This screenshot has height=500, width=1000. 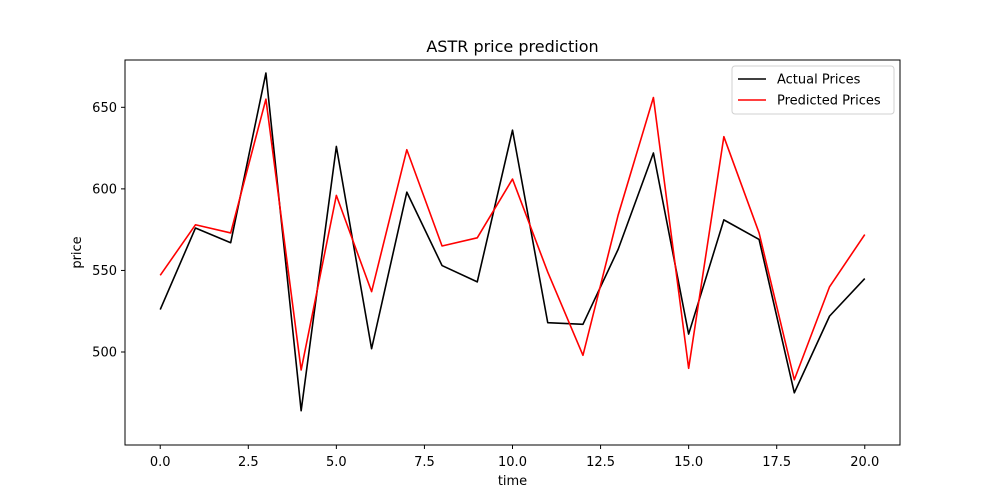 What do you see at coordinates (819, 80) in the screenshot?
I see `legend-label: Actual Prices` at bounding box center [819, 80].